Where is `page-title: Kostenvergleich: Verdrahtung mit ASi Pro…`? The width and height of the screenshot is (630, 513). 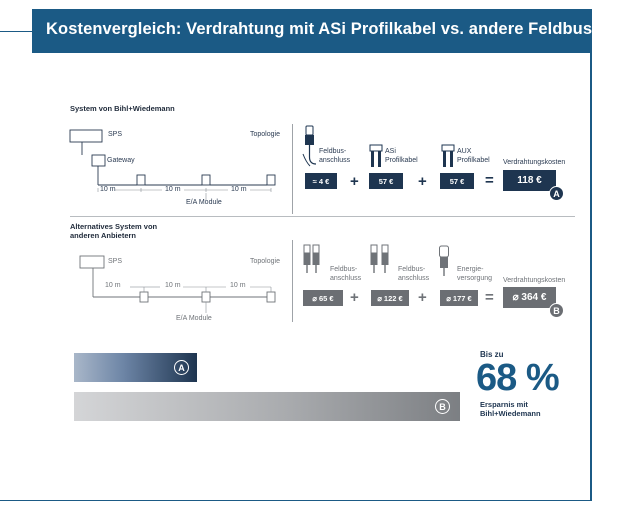 page-title: Kostenvergleich: Verdrahtung mit ASi Pro… is located at coordinates (338, 29).